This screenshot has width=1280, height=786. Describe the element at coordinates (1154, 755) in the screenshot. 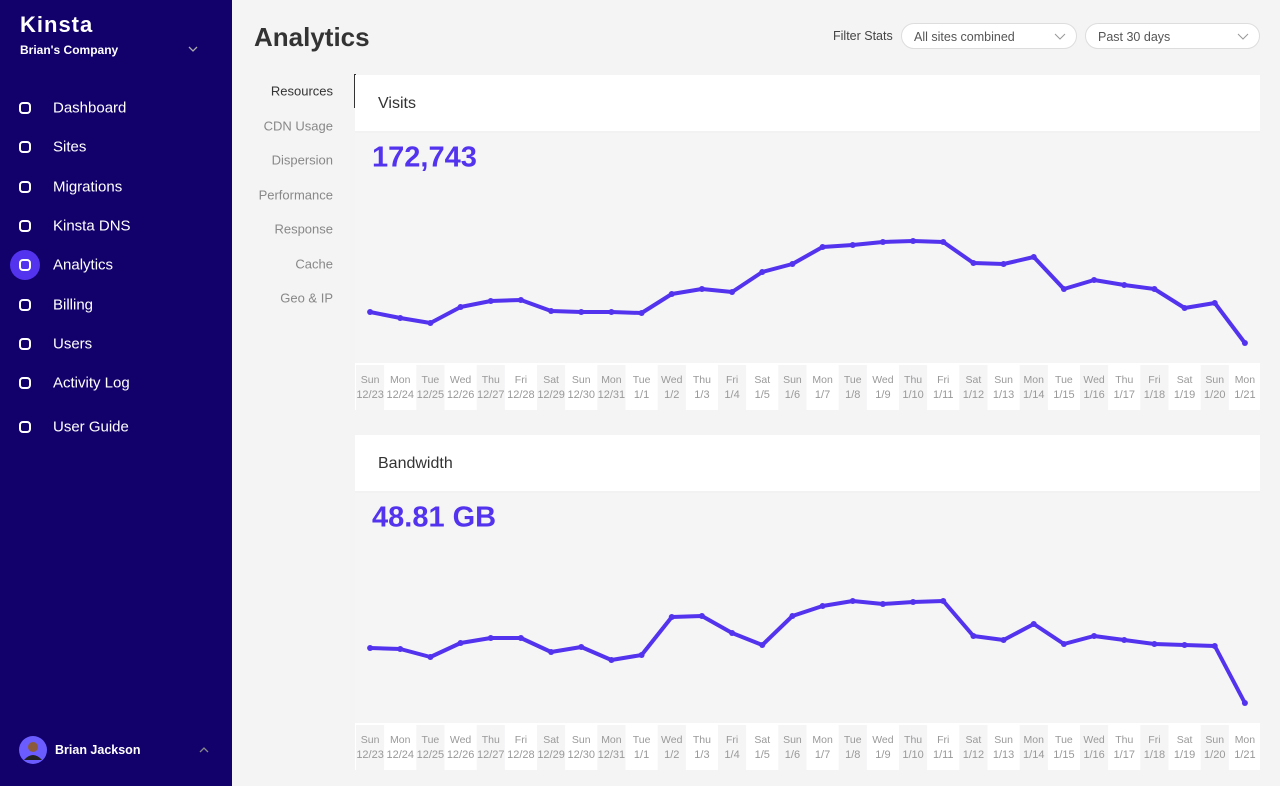

I see `x-tick-label: 1/18` at that location.